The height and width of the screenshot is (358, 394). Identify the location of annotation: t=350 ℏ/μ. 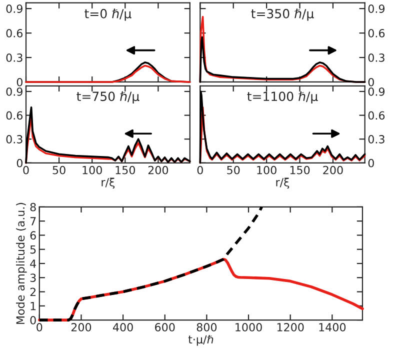
(282, 14).